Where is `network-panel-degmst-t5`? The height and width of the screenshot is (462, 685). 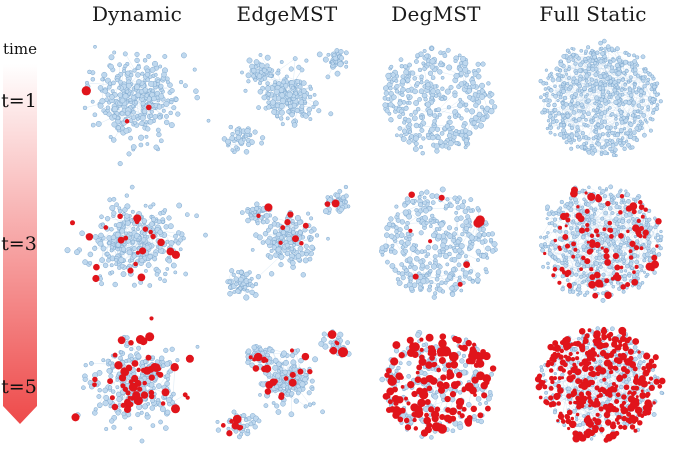
network-panel-degmst-t5 is located at coordinates (438, 384).